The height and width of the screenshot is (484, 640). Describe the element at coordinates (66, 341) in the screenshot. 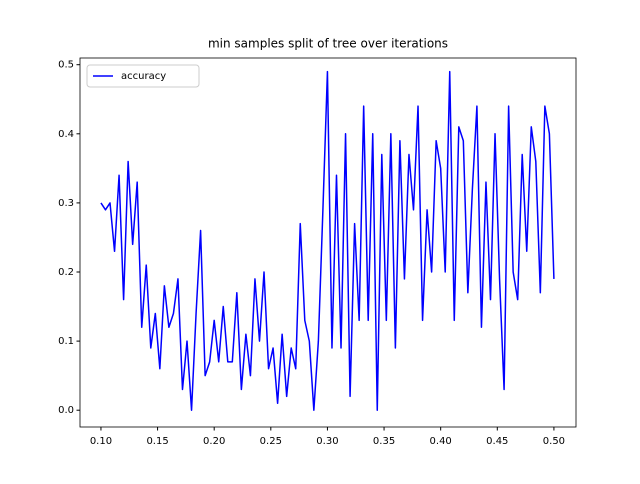

I see `y-tick-label: 0.1` at that location.